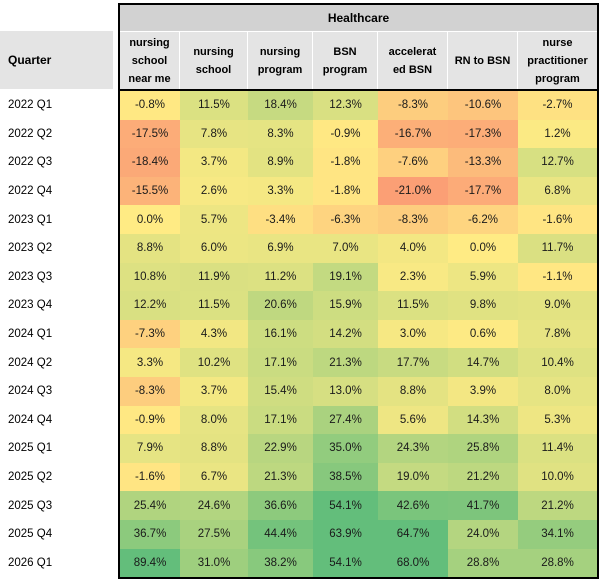 This screenshot has height=582, width=605. I want to click on heatmap-cell: 4.3%, so click(214, 334).